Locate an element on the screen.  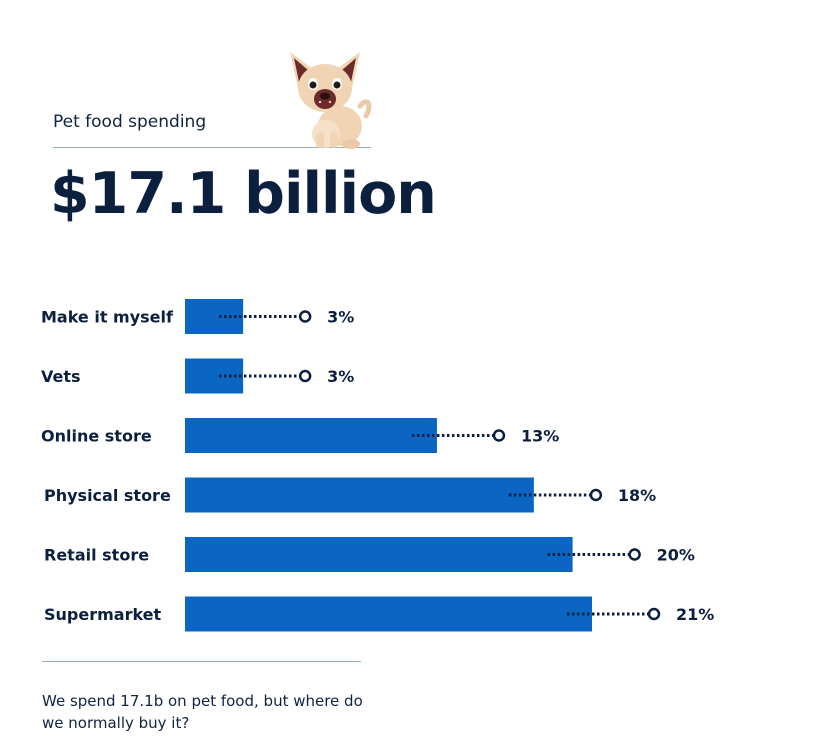
value-label: 21% is located at coordinates (695, 614).